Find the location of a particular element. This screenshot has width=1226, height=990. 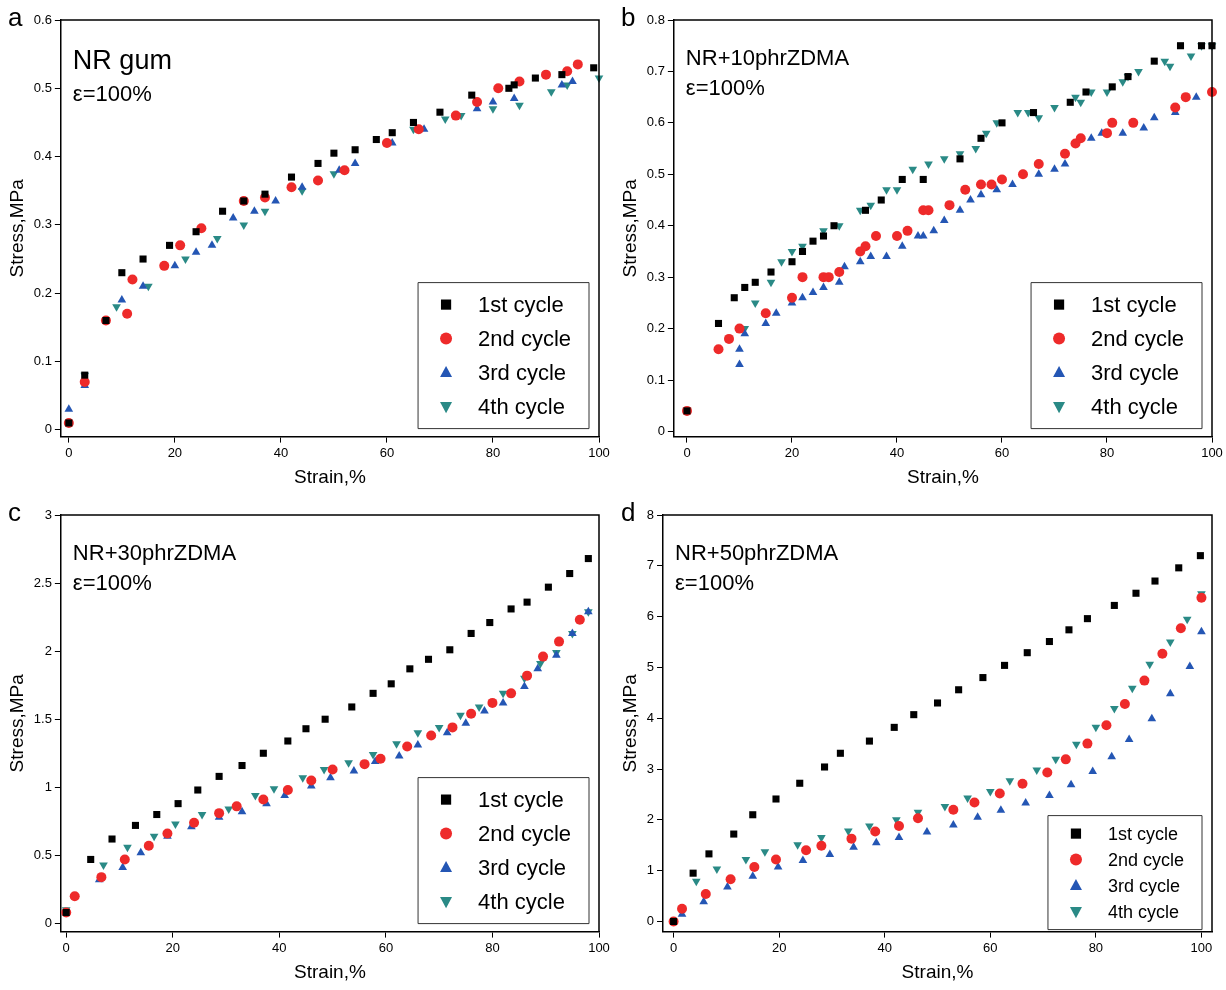

annotation: NR gum is located at coordinates (122, 59).